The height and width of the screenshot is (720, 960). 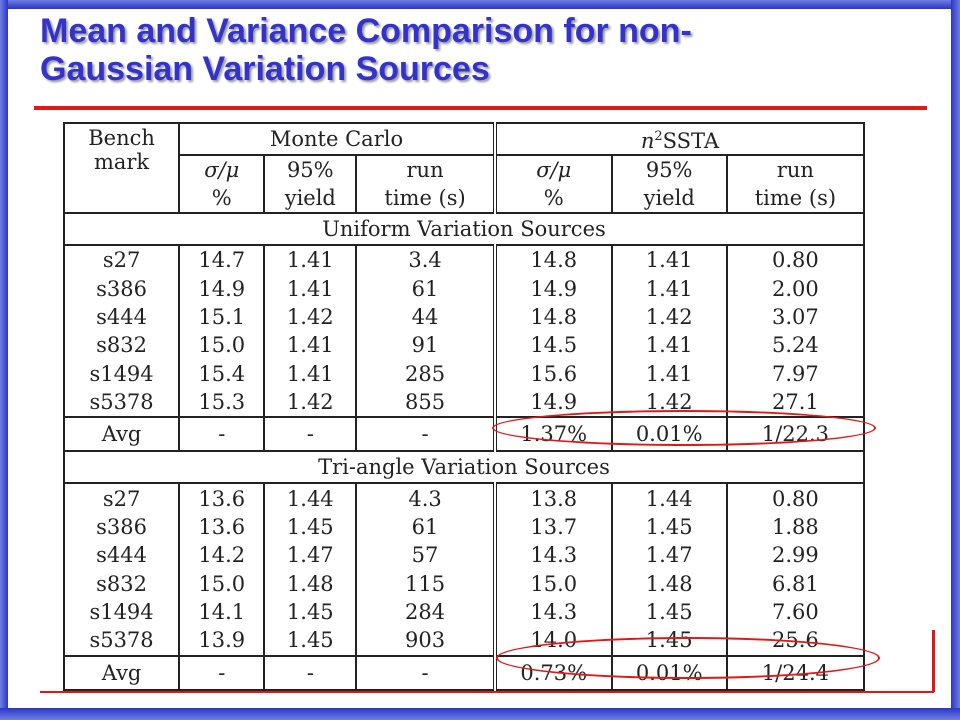 What do you see at coordinates (796, 612) in the screenshot?
I see `cell-ss-run: 7.60` at bounding box center [796, 612].